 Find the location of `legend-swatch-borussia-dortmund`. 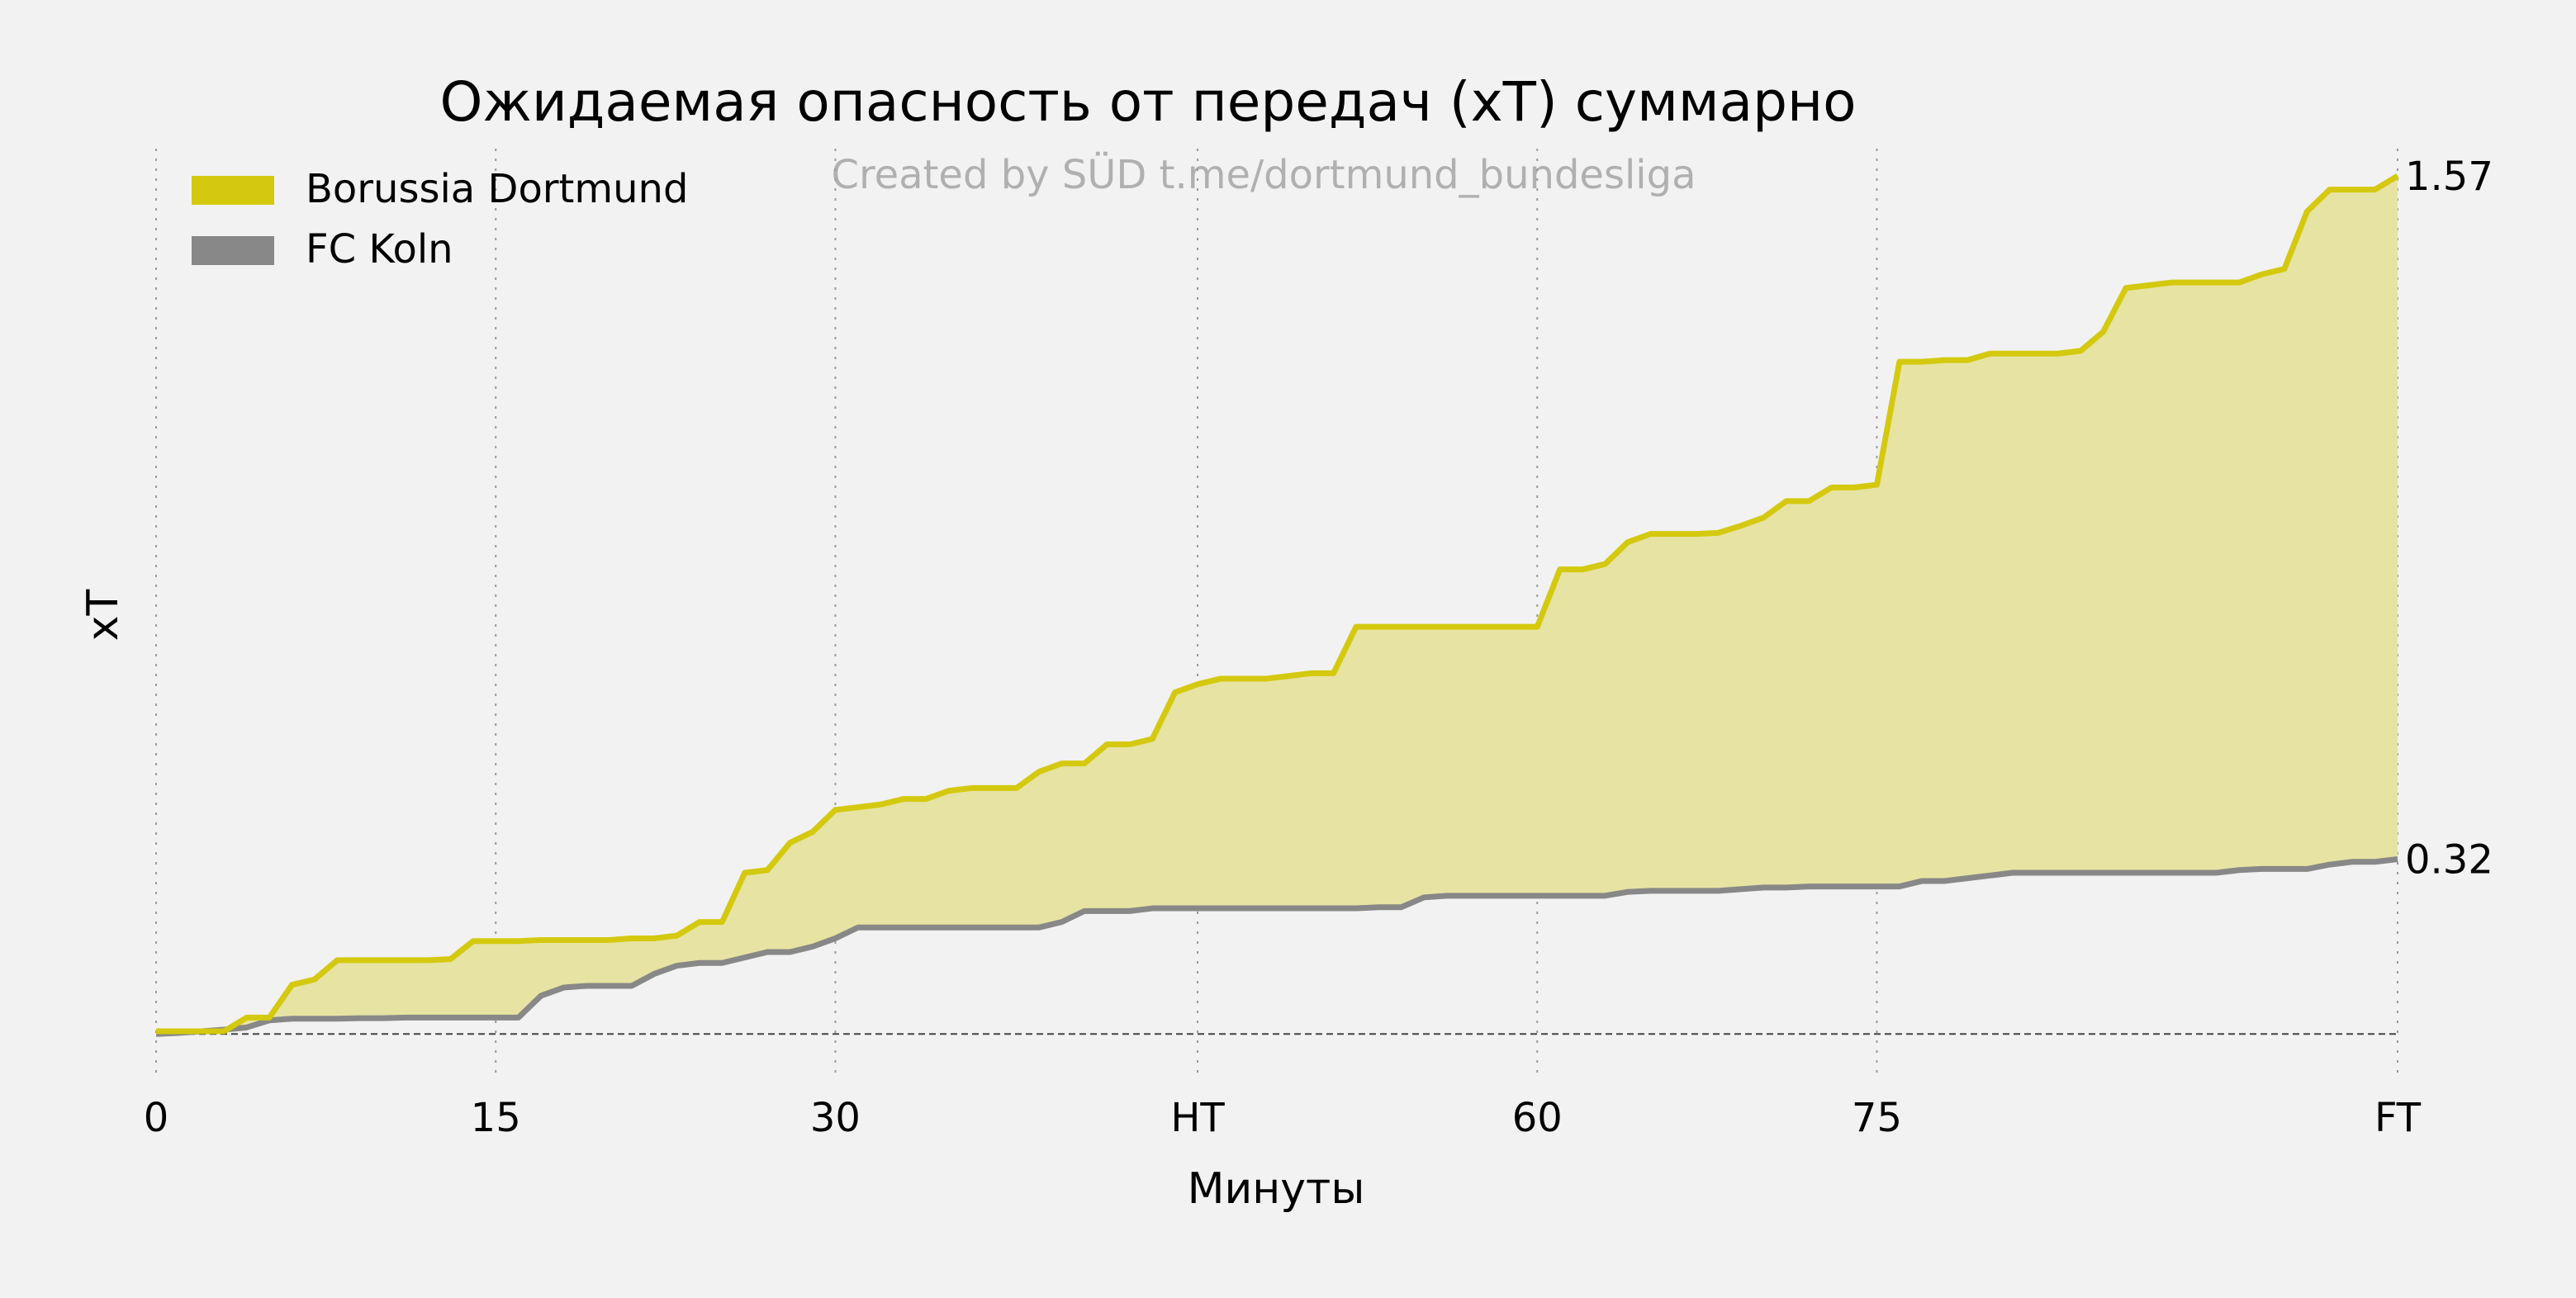

legend-swatch-borussia-dortmund is located at coordinates (233, 191).